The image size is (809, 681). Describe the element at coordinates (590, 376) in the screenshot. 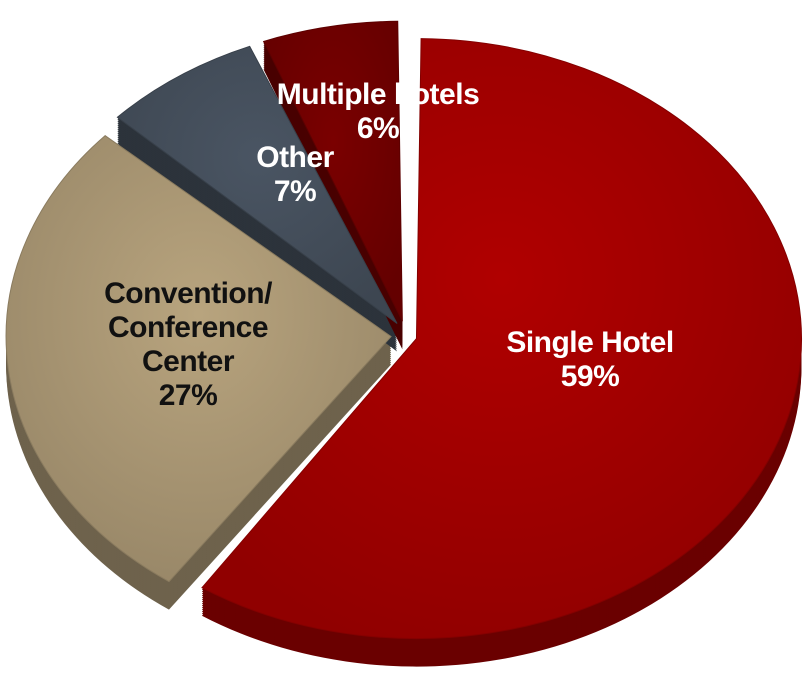

I see `value-label: 59%` at that location.